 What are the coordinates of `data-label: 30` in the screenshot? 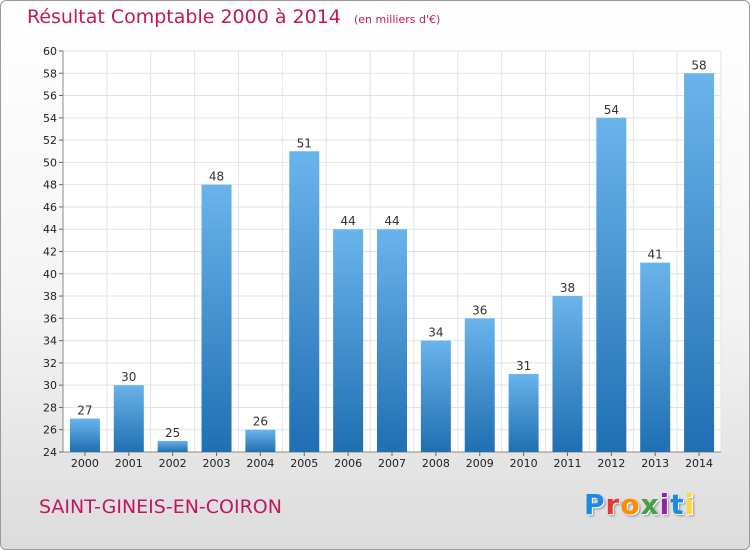 It's located at (128, 377).